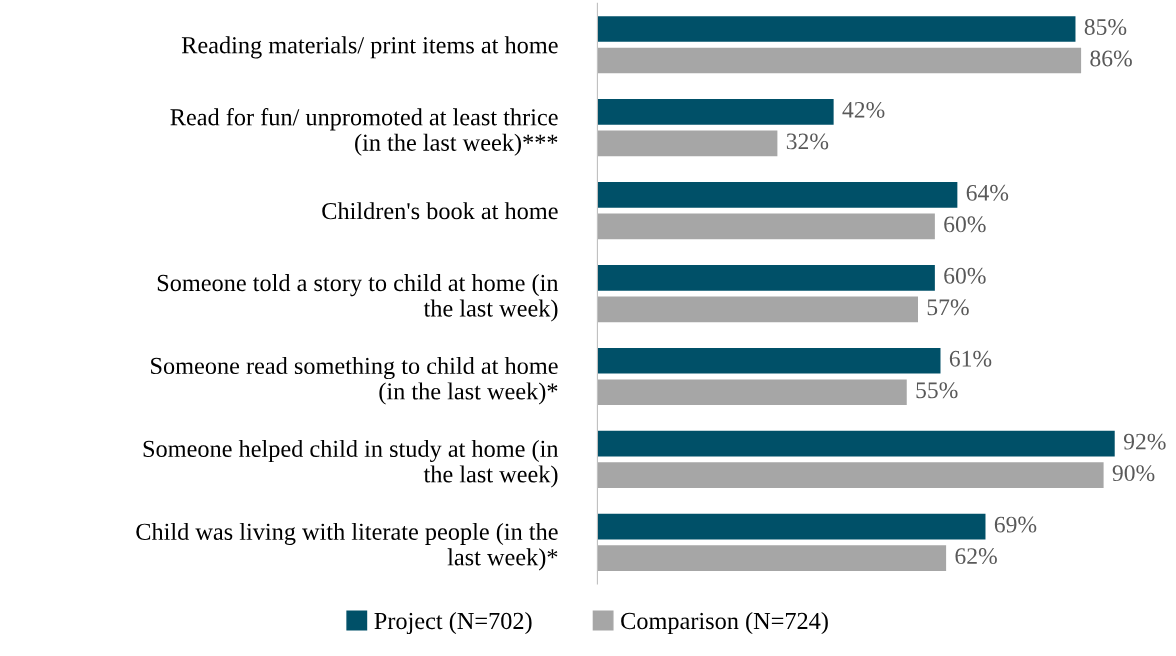 This screenshot has width=1176, height=656. What do you see at coordinates (863, 109) in the screenshot?
I see `data-label: 42%` at bounding box center [863, 109].